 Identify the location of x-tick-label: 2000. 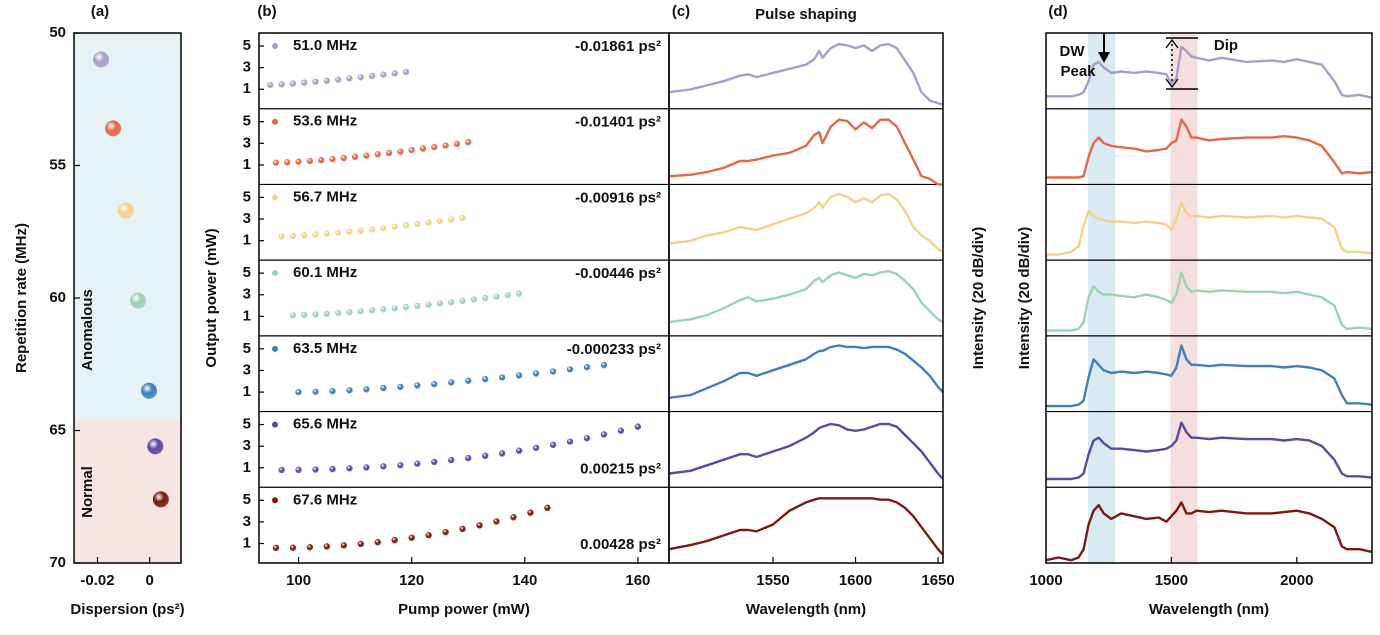
(1296, 580).